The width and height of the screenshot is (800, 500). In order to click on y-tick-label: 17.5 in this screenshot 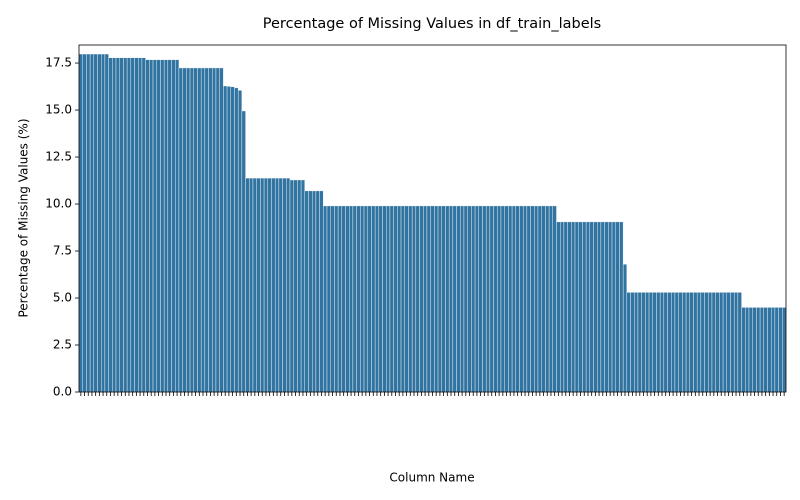, I will do `click(58, 63)`.